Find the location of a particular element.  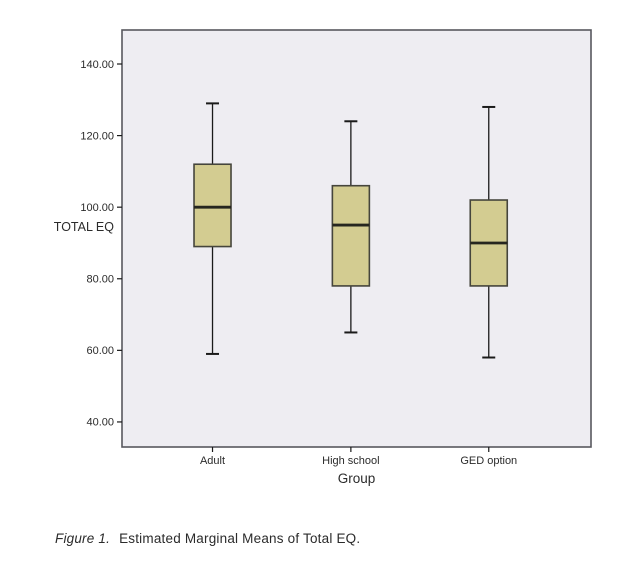

box-group-adult is located at coordinates (212, 228).